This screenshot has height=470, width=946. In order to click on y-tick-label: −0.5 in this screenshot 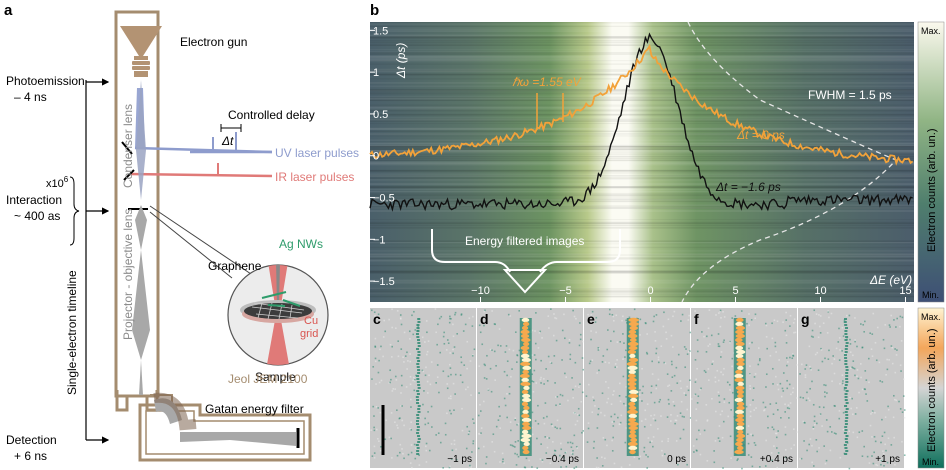, I will do `click(384, 199)`.